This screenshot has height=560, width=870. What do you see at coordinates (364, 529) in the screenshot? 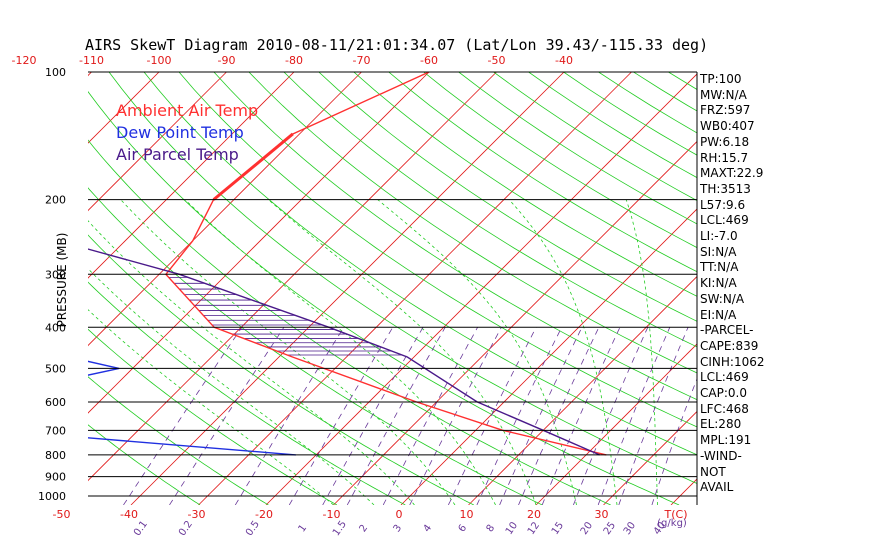
I see `mixing-ratio-label: 2` at bounding box center [364, 529].